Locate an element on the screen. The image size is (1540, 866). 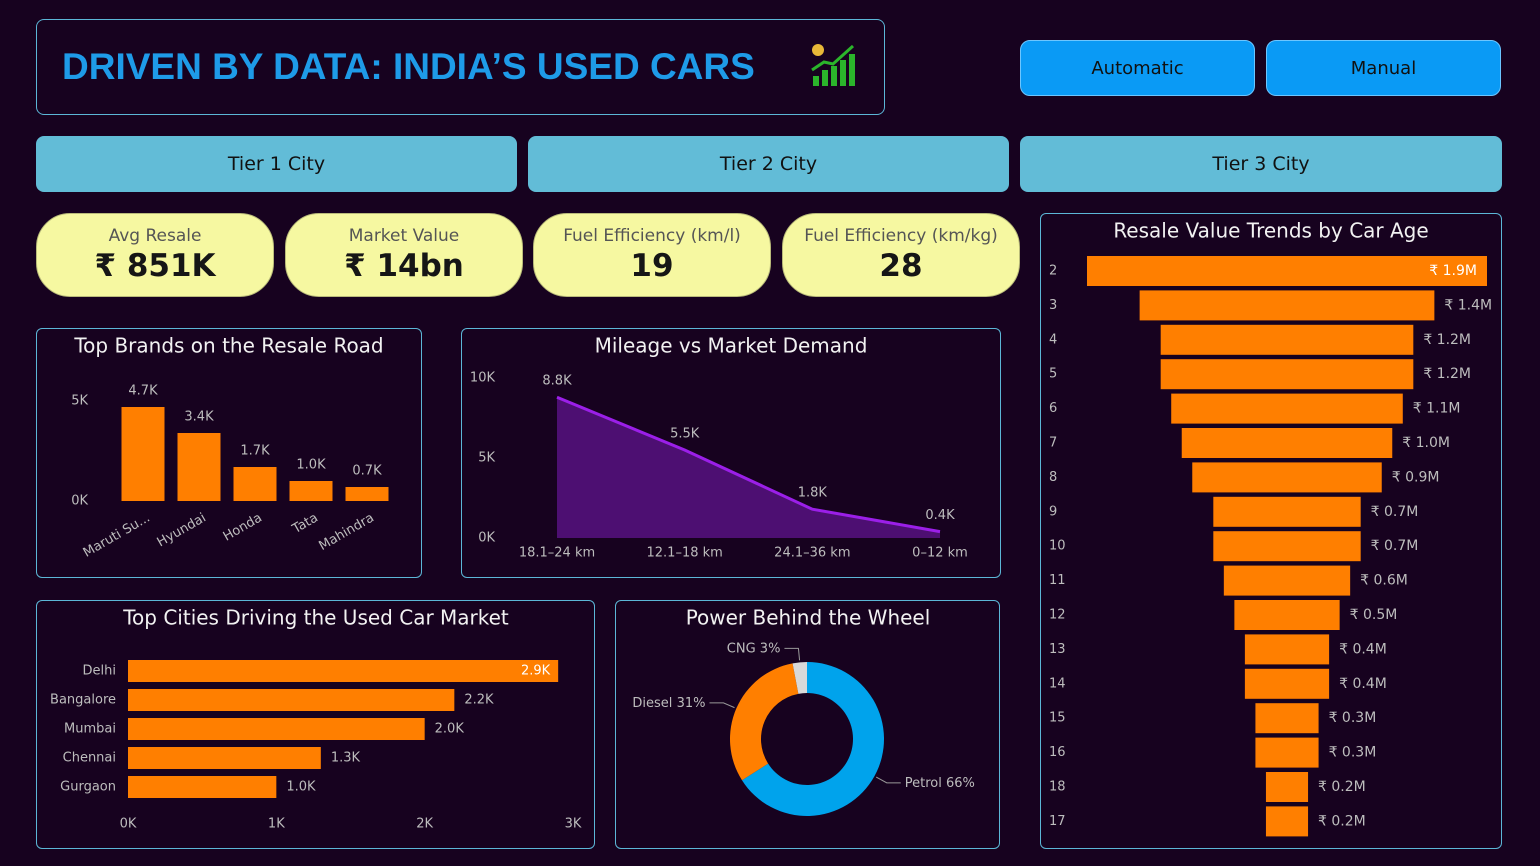
x-tick-label: 2K is located at coordinates (424, 824).